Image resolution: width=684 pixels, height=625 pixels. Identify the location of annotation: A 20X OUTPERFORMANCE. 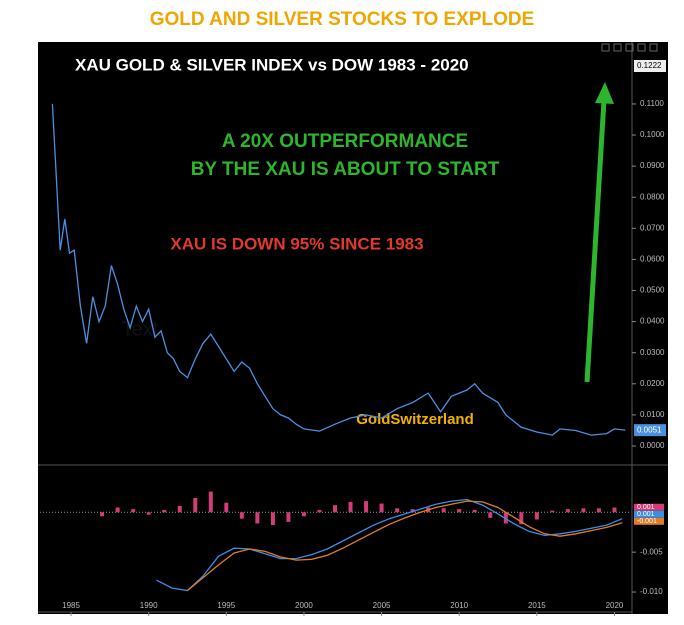
(345, 141).